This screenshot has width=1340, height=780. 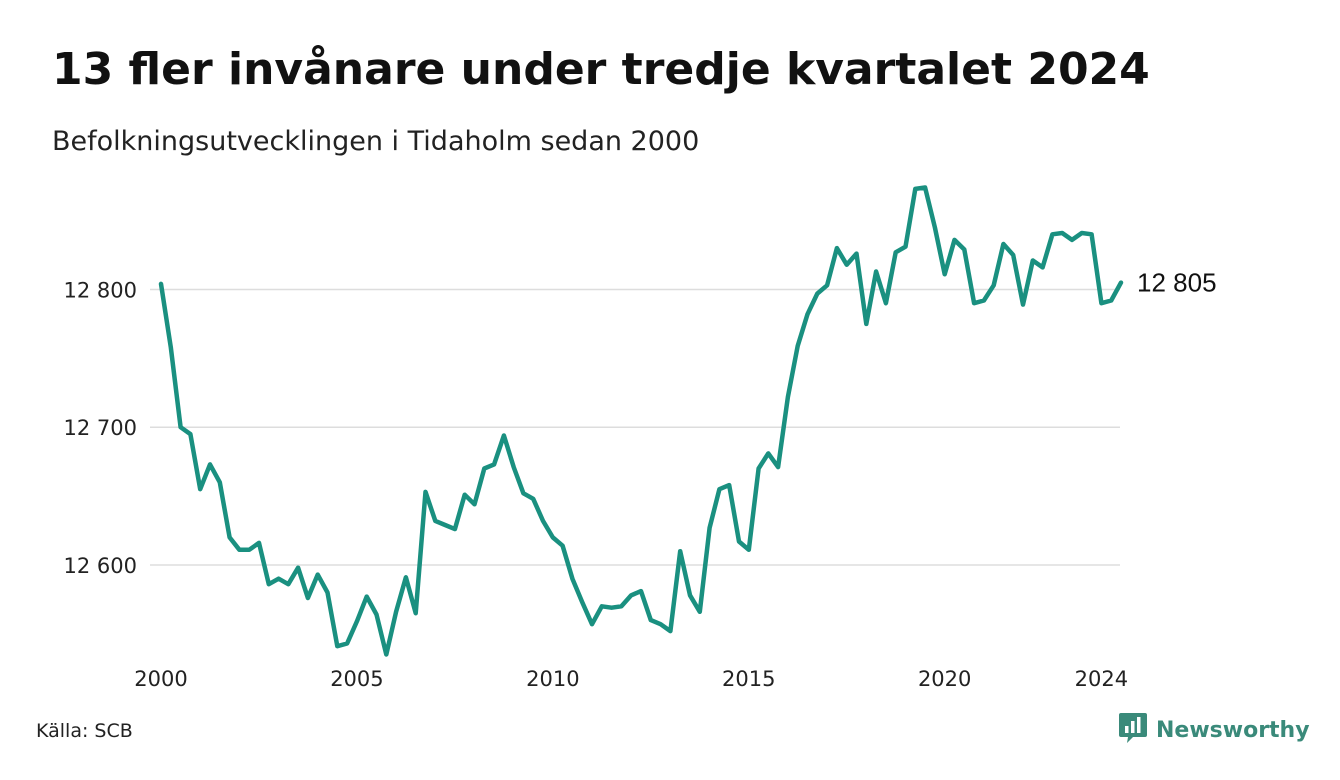 I want to click on y-axis-ticks: 12 600 12 700 12 800, so click(x=100, y=428).